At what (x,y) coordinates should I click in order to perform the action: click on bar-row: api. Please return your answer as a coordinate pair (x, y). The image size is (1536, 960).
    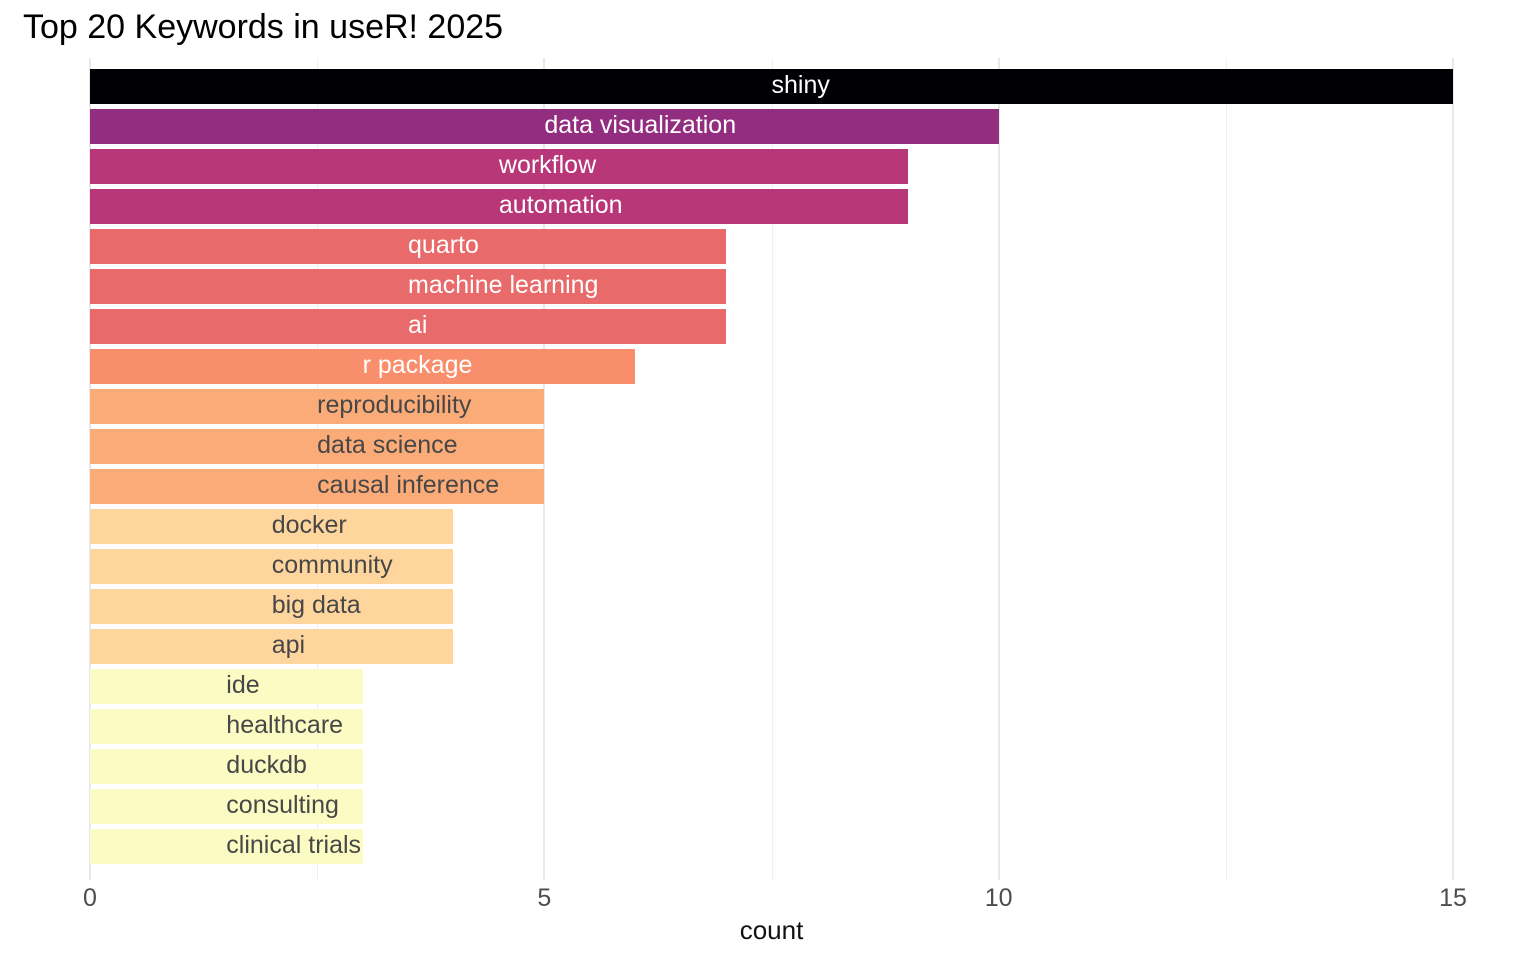
    Looking at the image, I should click on (785, 646).